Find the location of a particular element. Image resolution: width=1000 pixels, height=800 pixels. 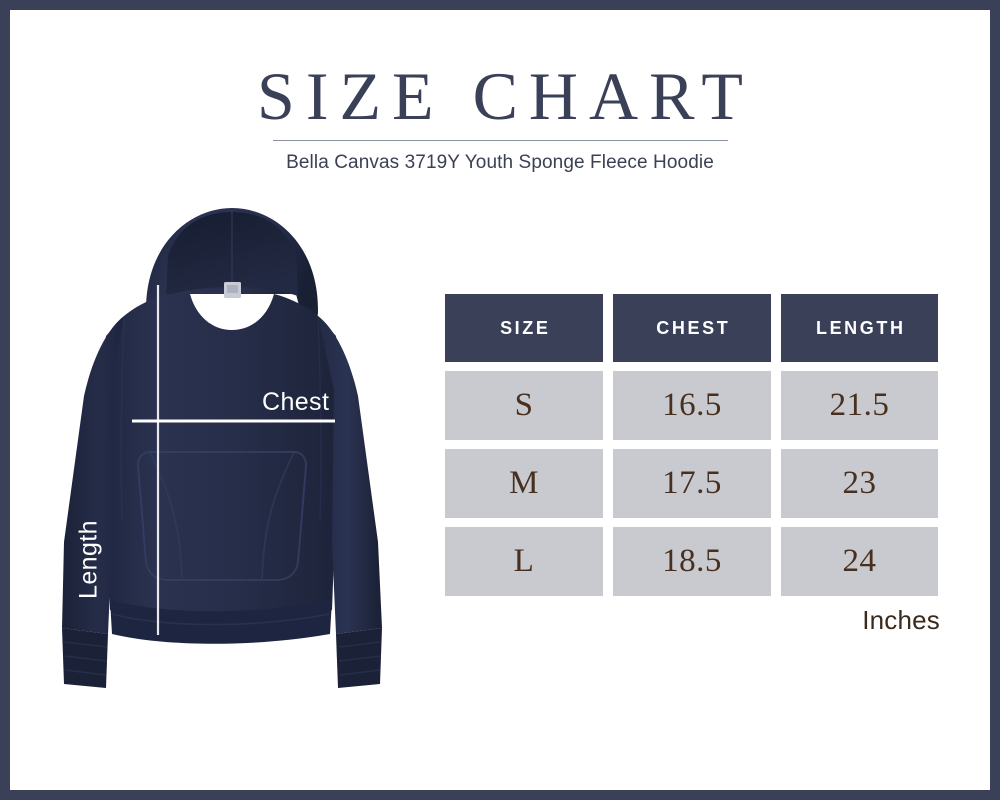

cell-chest: 17.5 is located at coordinates (692, 483).